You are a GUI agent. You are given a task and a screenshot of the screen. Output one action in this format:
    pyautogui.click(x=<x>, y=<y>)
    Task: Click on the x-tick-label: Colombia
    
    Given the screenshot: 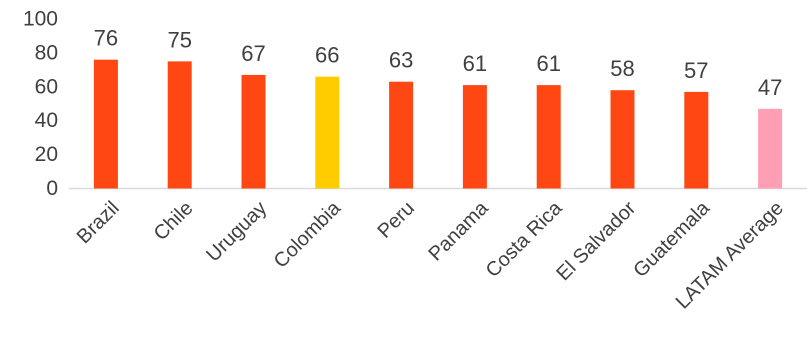 What is the action you would take?
    pyautogui.click(x=308, y=235)
    